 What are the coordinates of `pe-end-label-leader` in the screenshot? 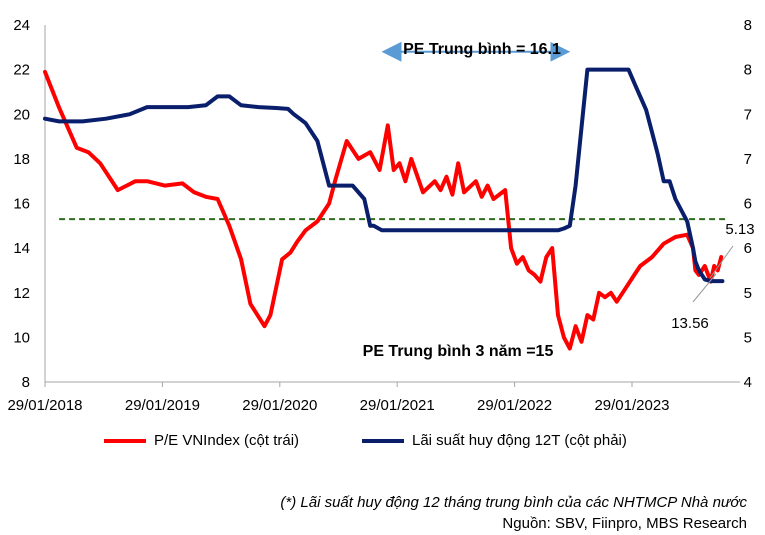 It's located at (704, 288).